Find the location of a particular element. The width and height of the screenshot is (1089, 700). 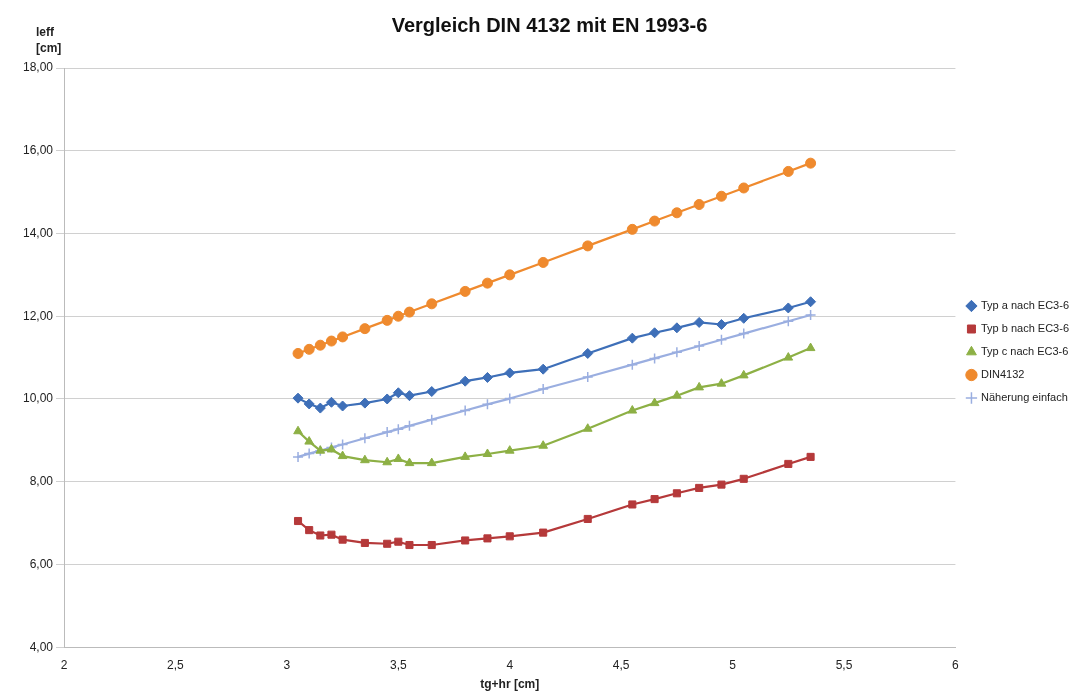

x-tick-label: 3,5 is located at coordinates (398, 664).